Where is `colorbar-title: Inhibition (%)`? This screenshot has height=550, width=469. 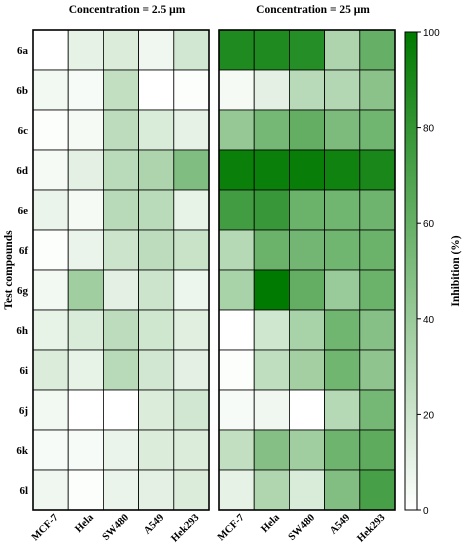
colorbar-title: Inhibition (%) is located at coordinates (456, 270).